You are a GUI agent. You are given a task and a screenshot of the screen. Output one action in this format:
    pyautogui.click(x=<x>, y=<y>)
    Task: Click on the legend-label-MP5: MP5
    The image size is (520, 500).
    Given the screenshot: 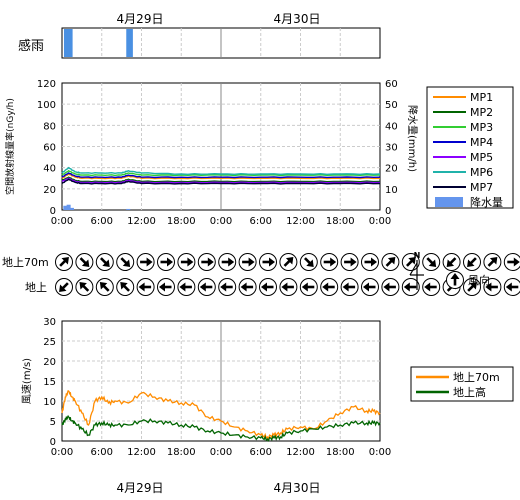 What is the action you would take?
    pyautogui.click(x=481, y=157)
    